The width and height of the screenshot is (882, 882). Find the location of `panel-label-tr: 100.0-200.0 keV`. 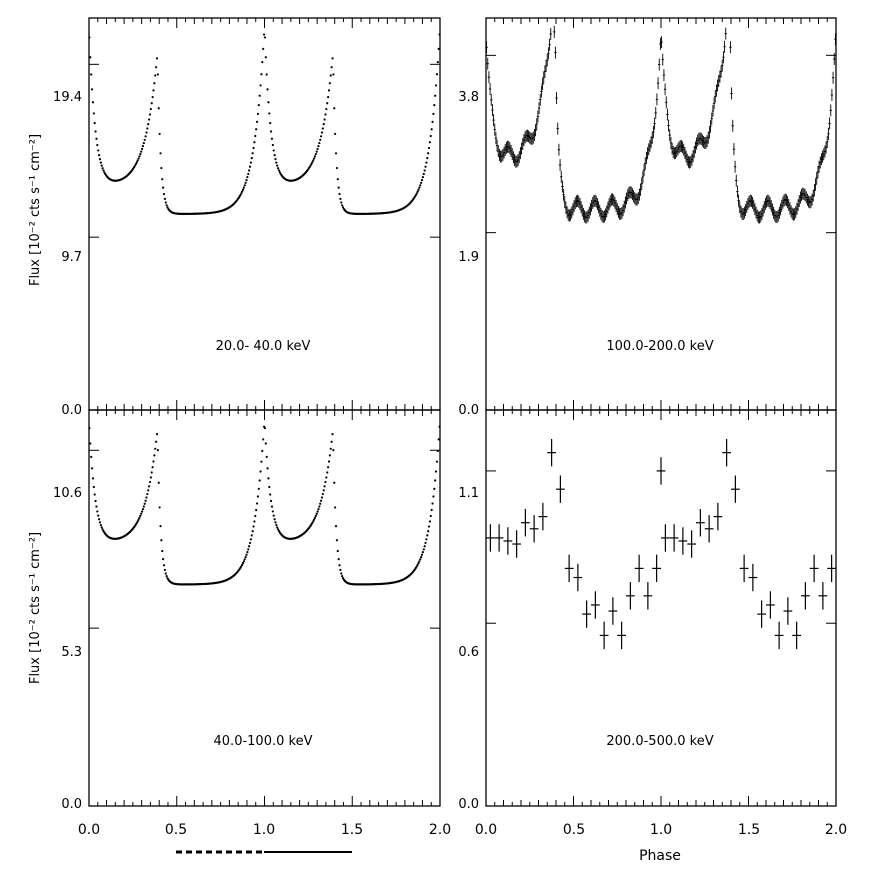

panel-label-tr: 100.0-200.0 keV is located at coordinates (659, 346).